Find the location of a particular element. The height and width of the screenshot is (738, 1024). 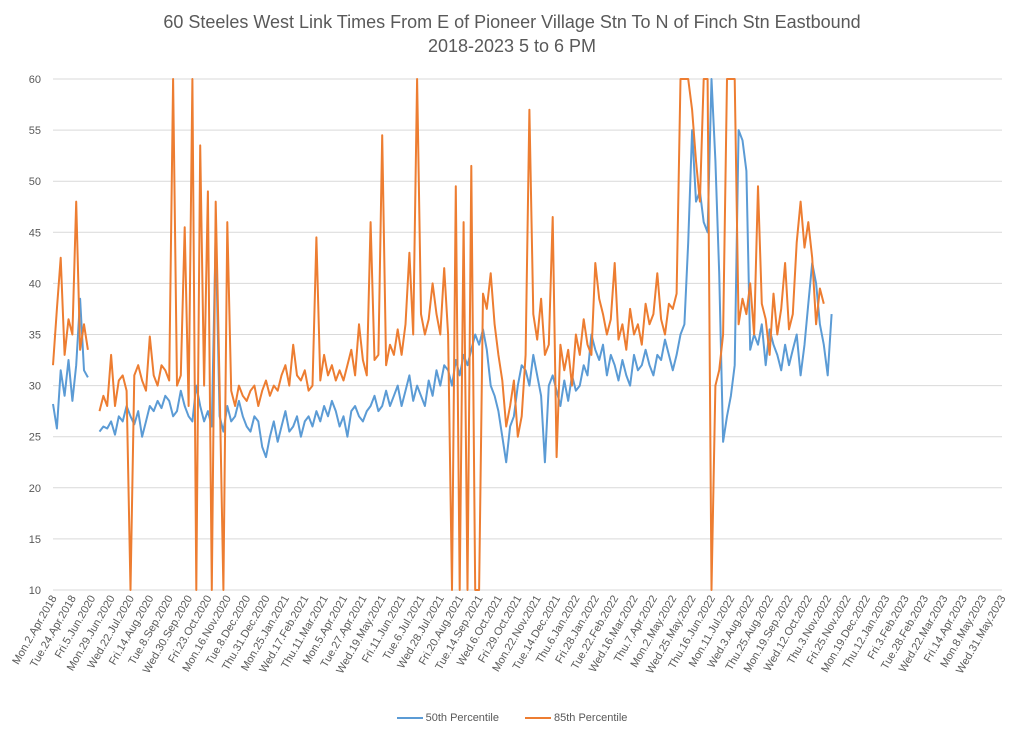

y-tick-label: 20 is located at coordinates (35, 489).